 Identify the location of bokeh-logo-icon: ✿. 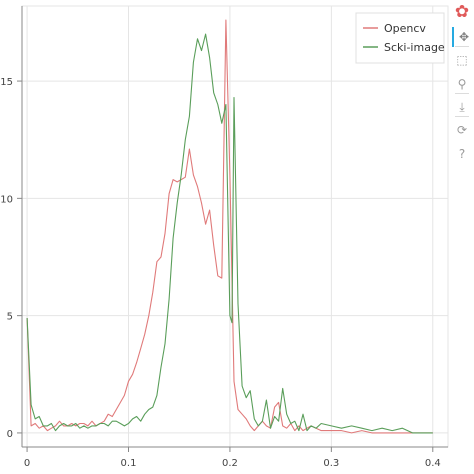
(462, 12).